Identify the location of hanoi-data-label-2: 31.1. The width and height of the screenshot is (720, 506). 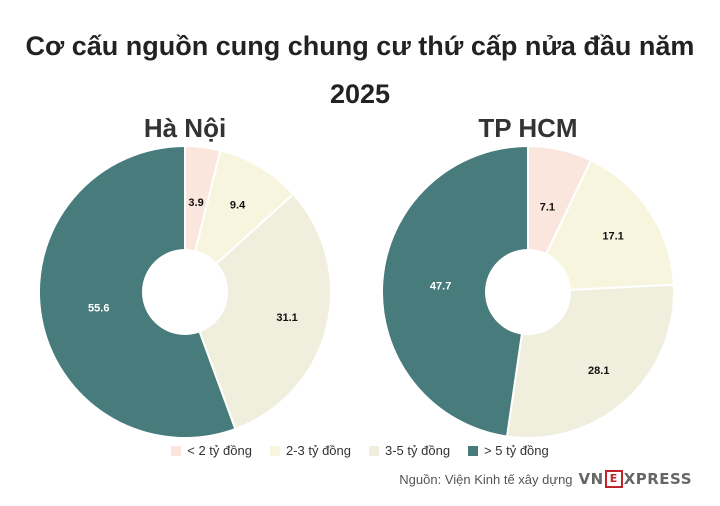
(286, 318).